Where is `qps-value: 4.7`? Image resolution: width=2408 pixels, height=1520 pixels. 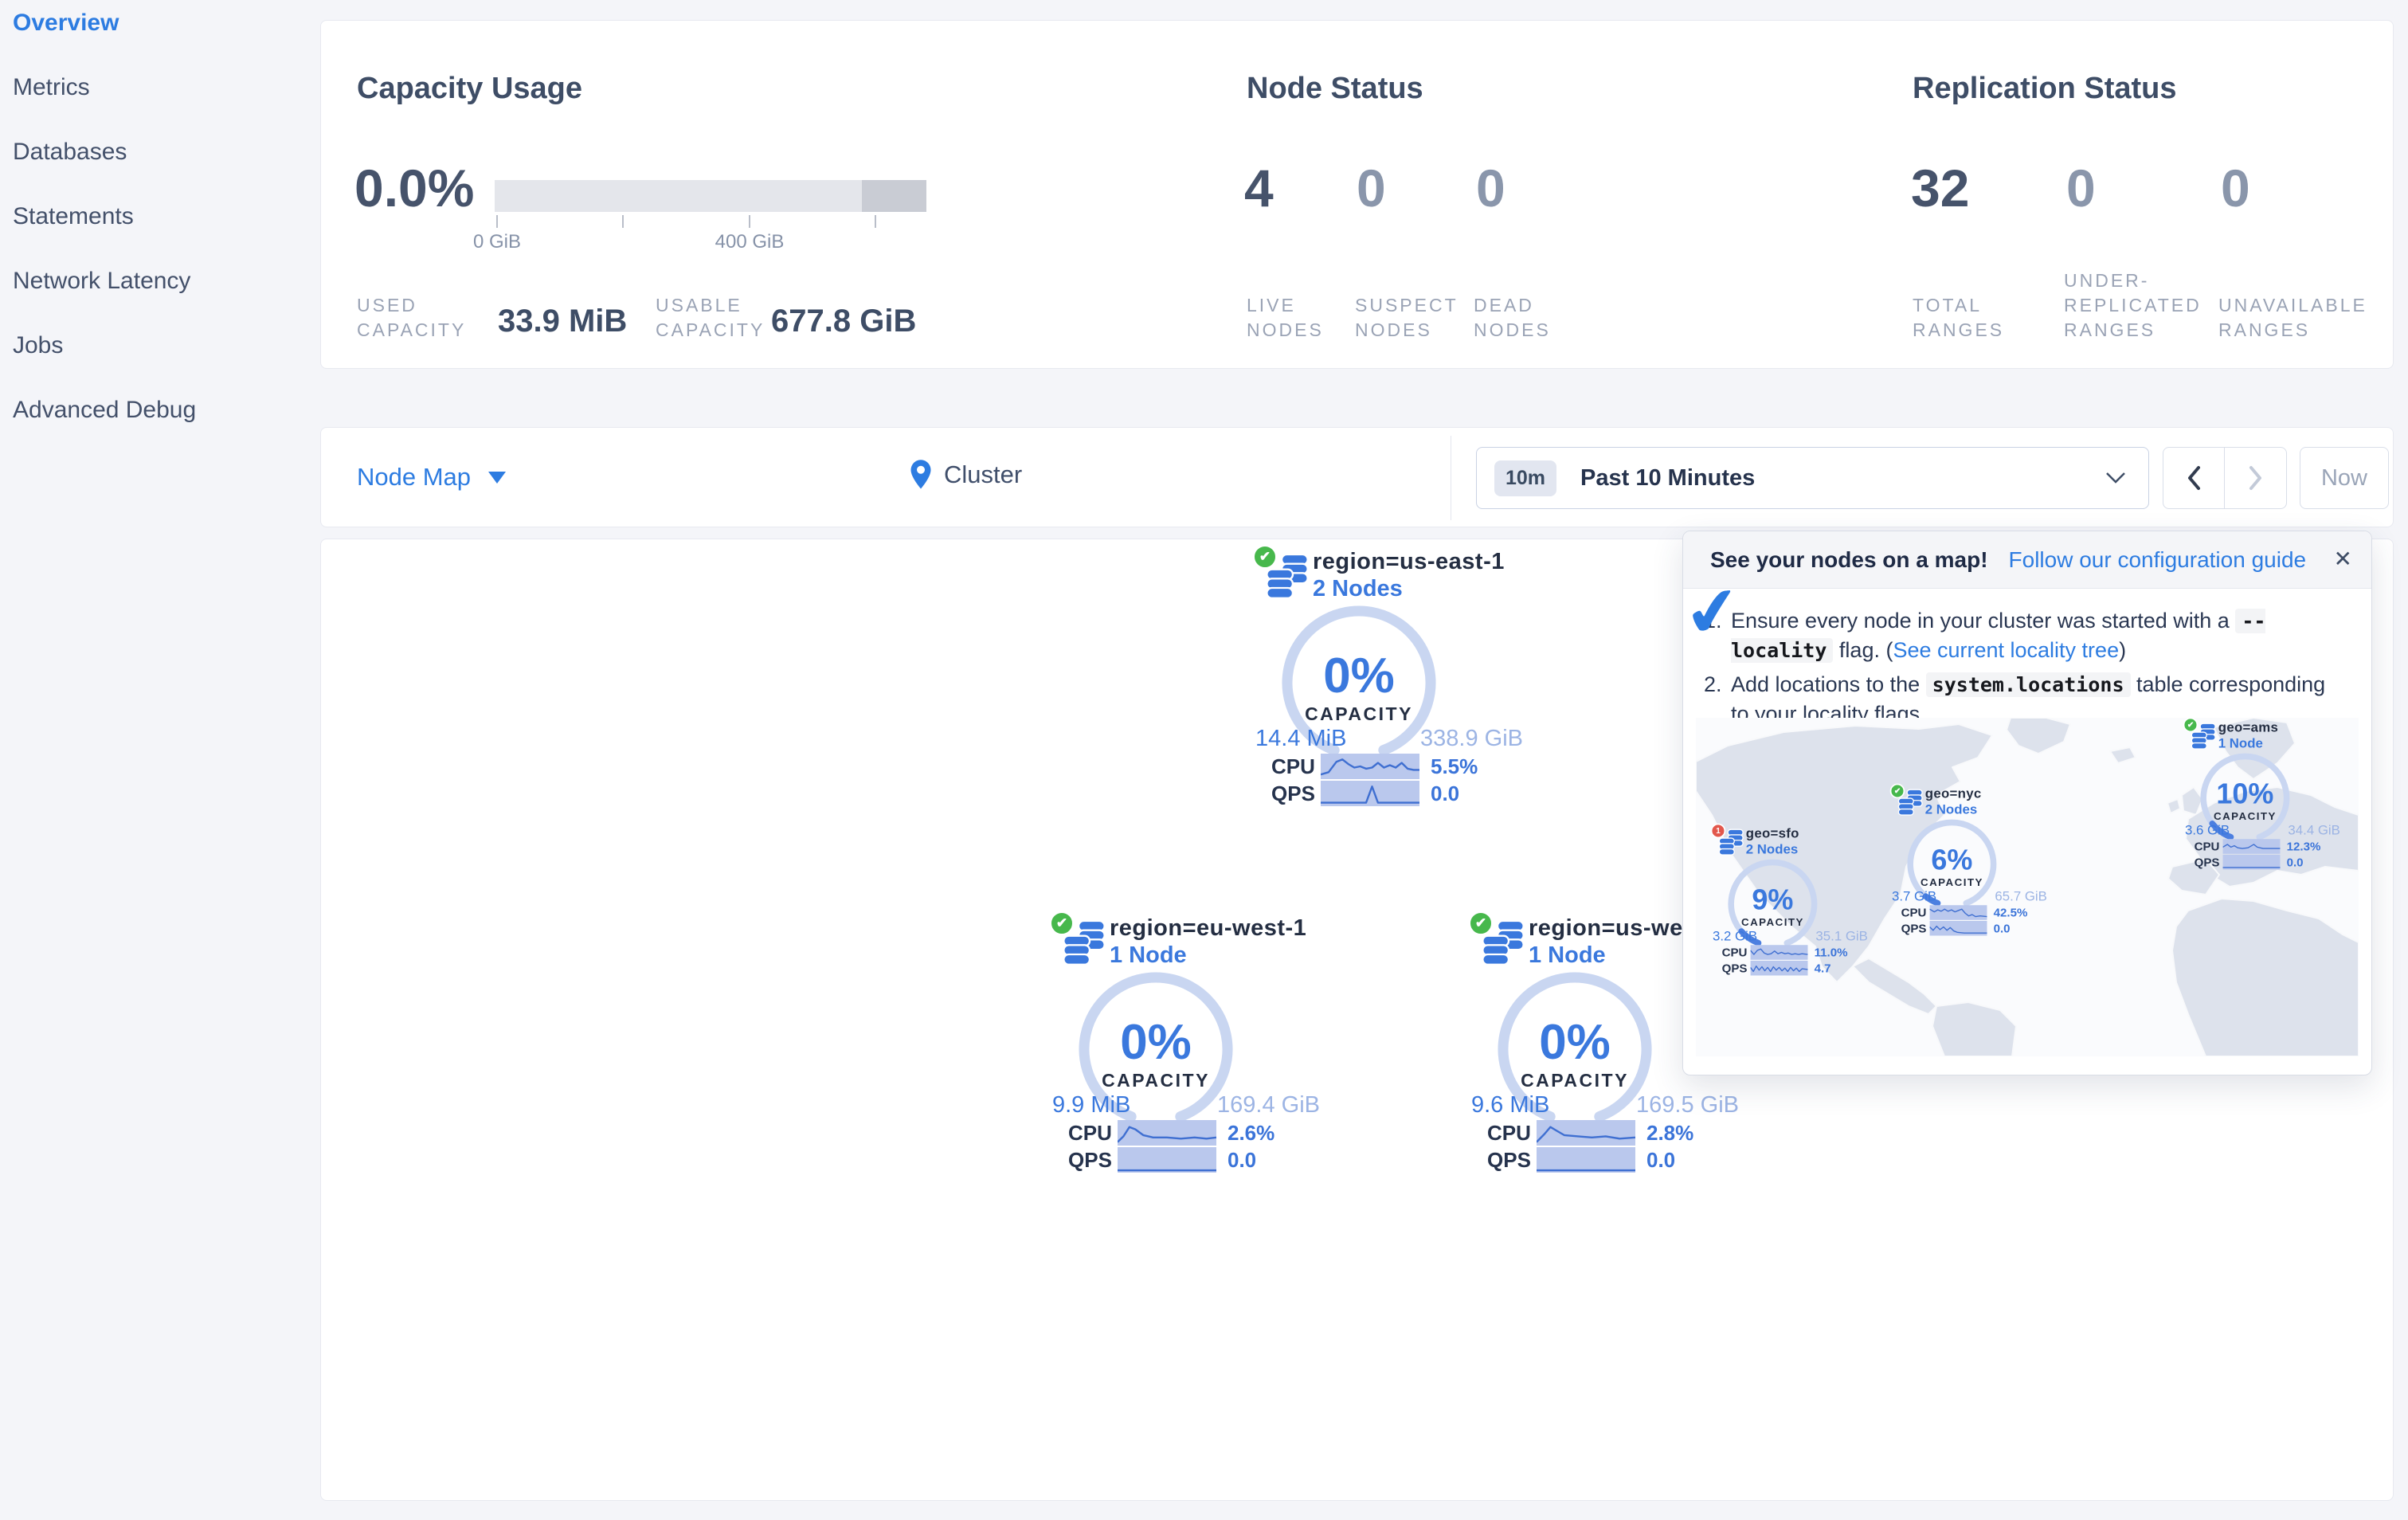
qps-value: 4.7 is located at coordinates (1822, 968).